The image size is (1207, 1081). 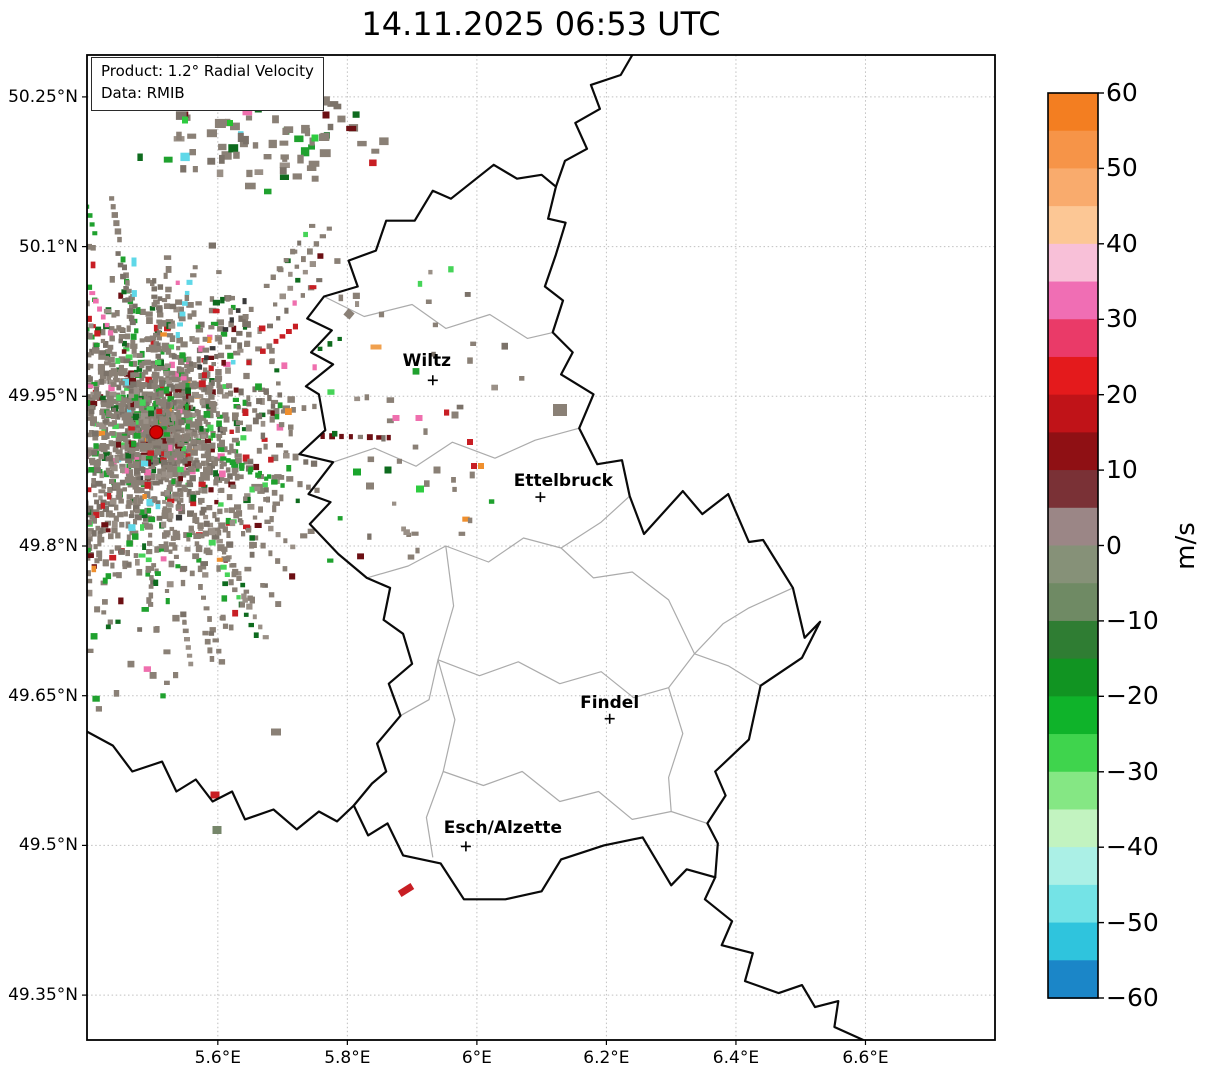 What do you see at coordinates (563, 481) in the screenshot?
I see `city-label: Ettelbruck` at bounding box center [563, 481].